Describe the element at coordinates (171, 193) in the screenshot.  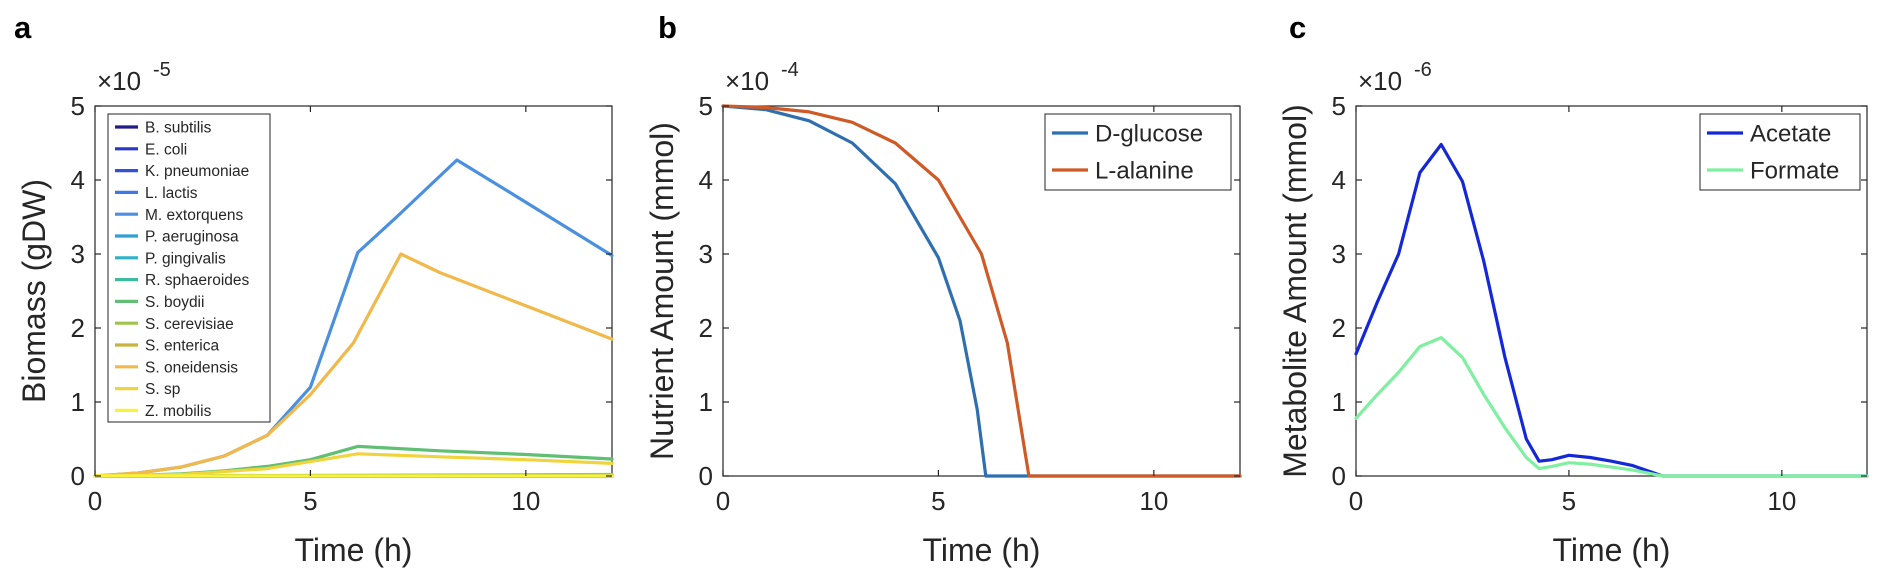
I see `legend-label: L. lactis` at that location.